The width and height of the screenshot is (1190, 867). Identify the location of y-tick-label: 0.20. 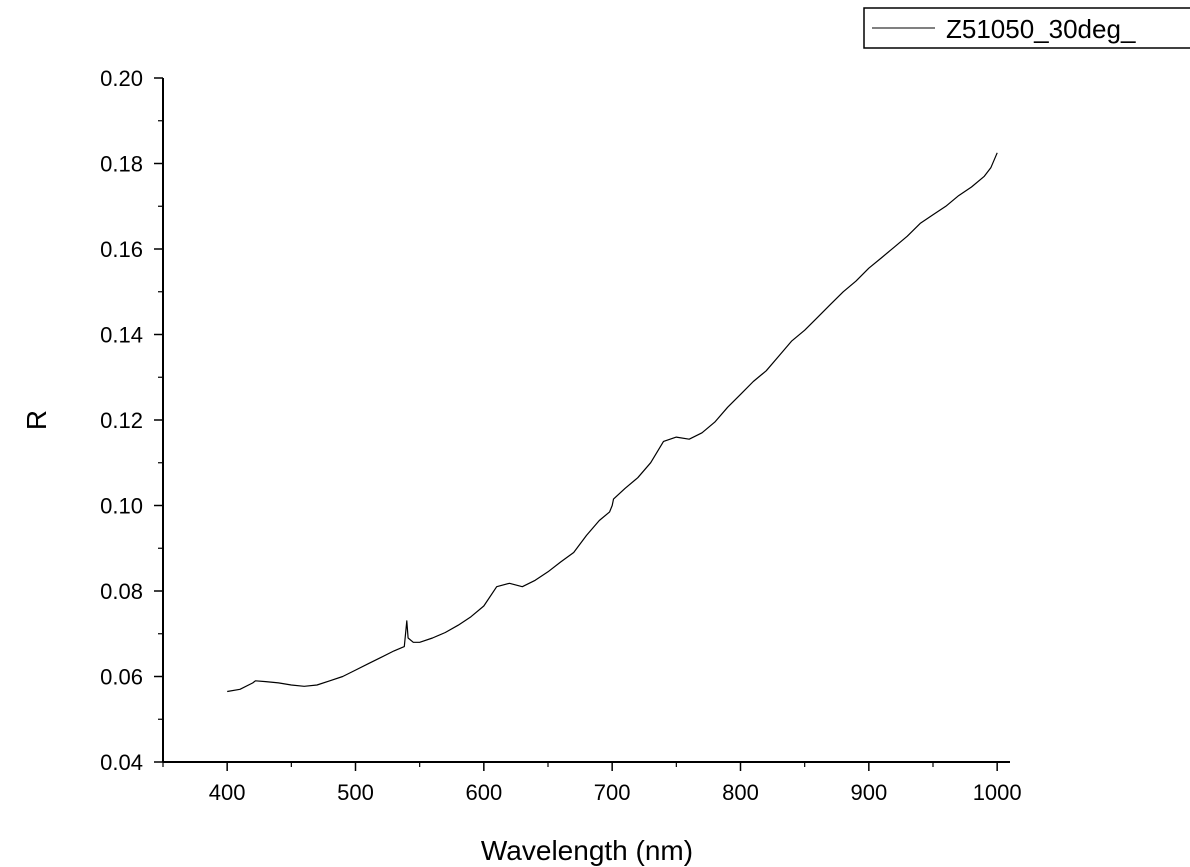
(121, 78).